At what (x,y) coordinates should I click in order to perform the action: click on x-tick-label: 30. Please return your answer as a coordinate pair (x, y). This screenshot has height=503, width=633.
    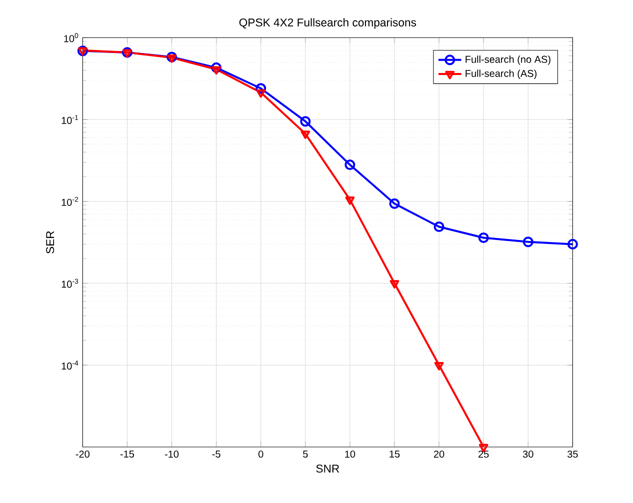
    Looking at the image, I should click on (528, 454).